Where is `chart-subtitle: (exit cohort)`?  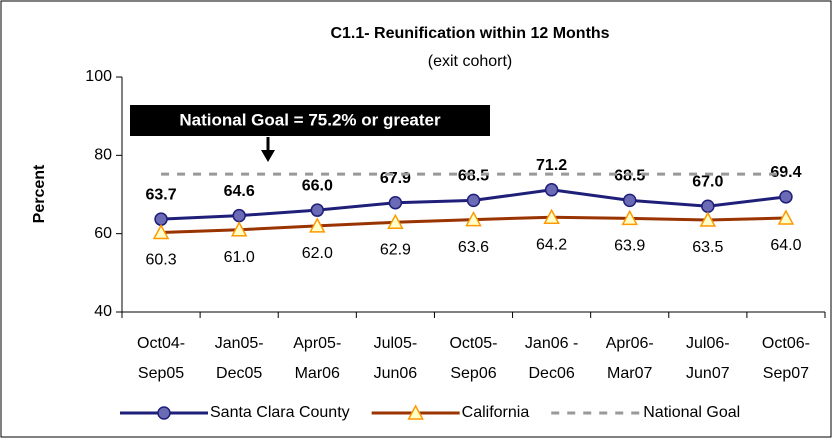
chart-subtitle: (exit cohort) is located at coordinates (470, 61).